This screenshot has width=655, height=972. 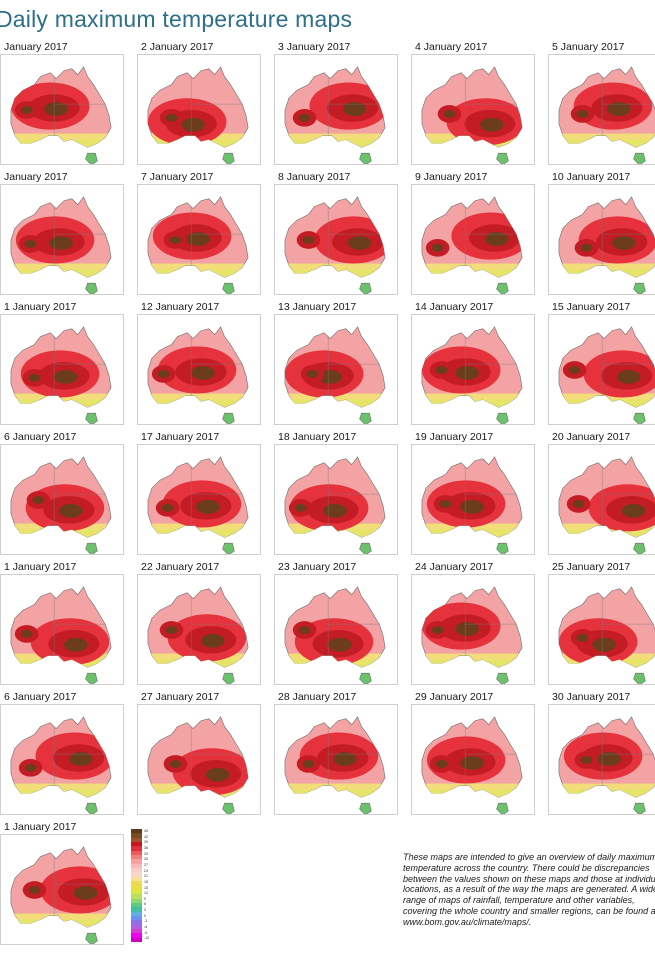 What do you see at coordinates (64, 491) in the screenshot?
I see `daily-map-panel: 6 January 2017` at bounding box center [64, 491].